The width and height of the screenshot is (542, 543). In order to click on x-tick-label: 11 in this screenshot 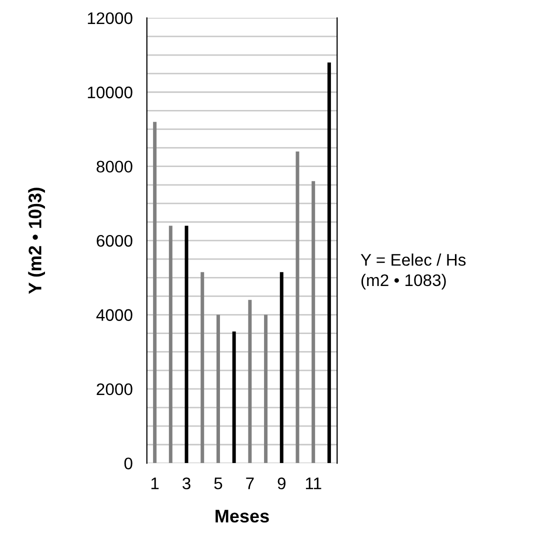, I will do `click(314, 484)`.